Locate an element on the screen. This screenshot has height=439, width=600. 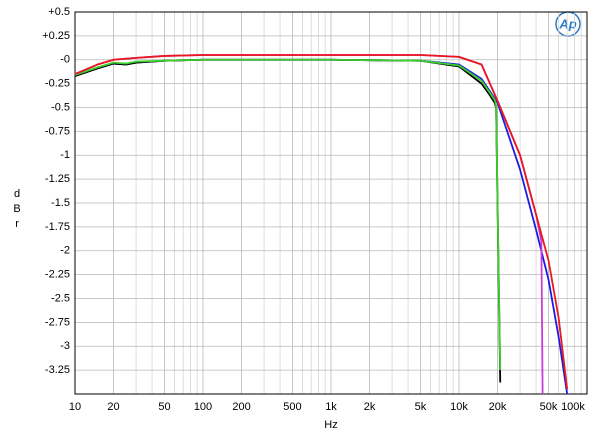
x-tick-label: 10k is located at coordinates (459, 407).